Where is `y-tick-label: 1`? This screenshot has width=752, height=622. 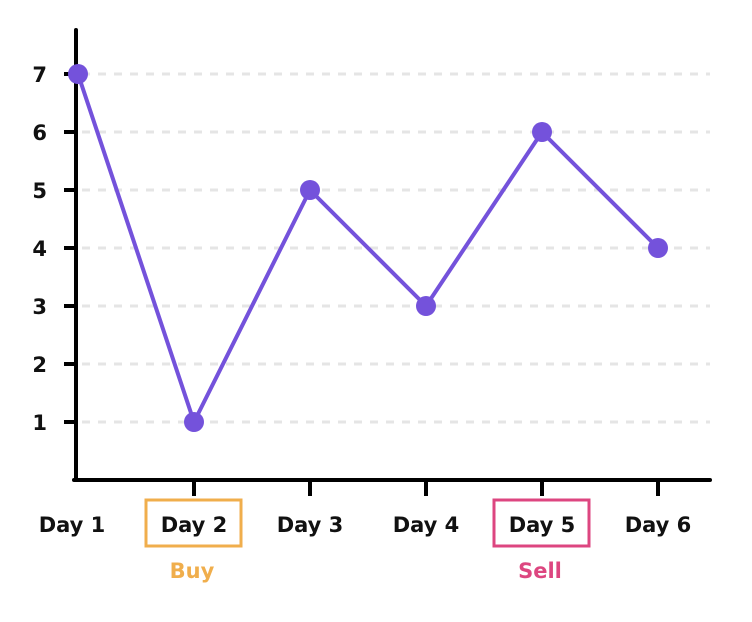 y-tick-label: 1 is located at coordinates (39, 423).